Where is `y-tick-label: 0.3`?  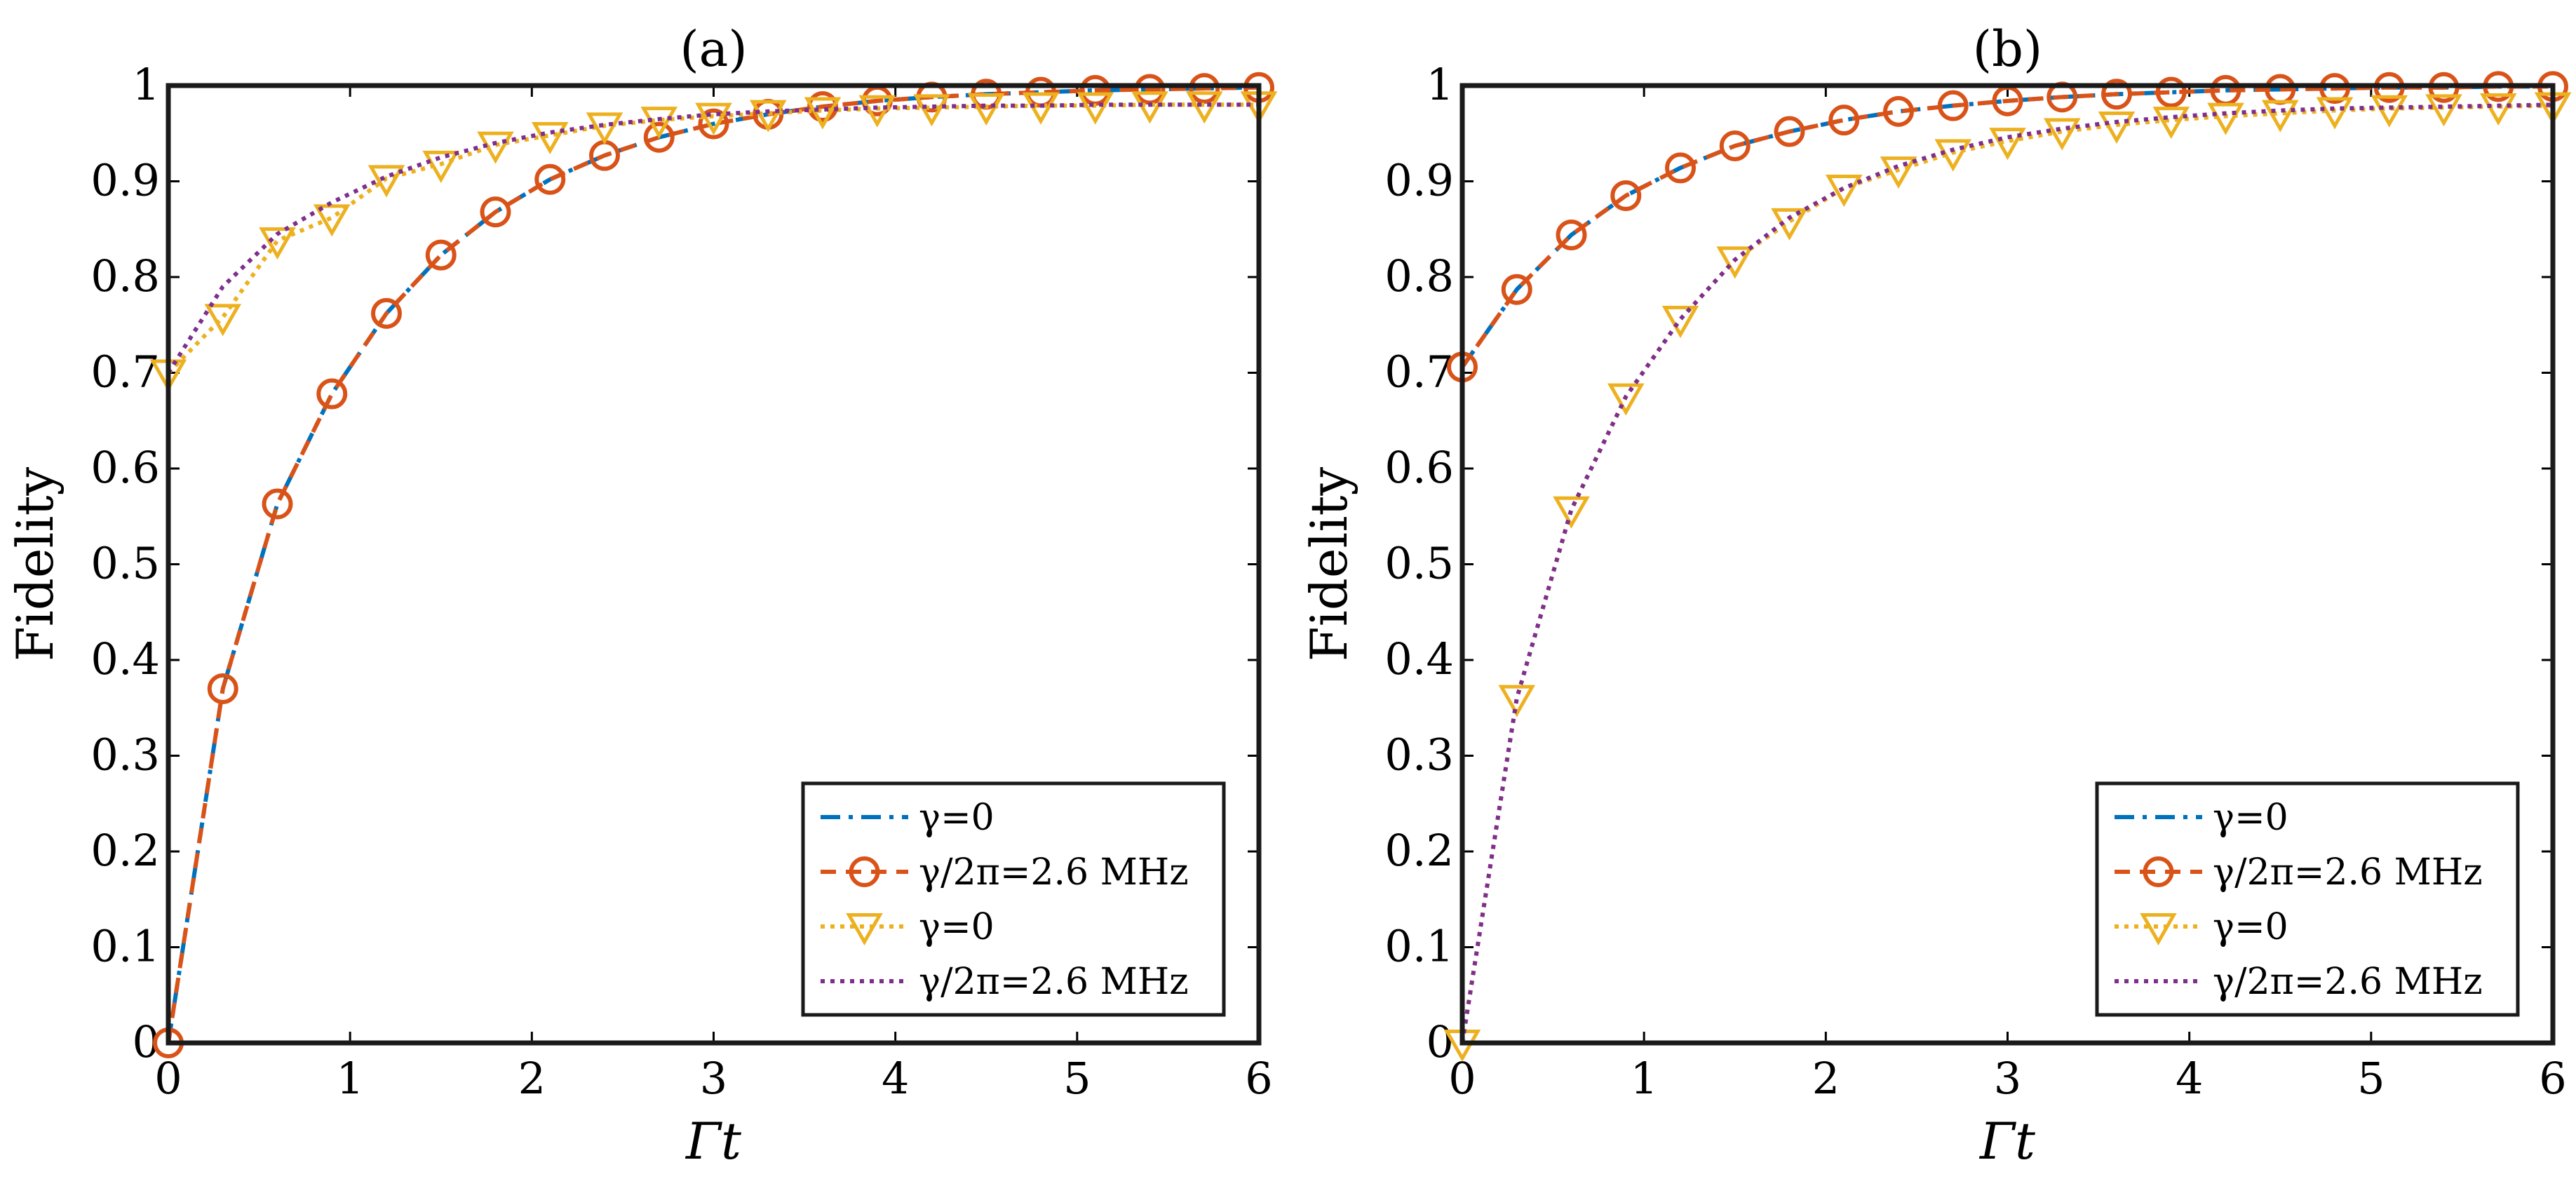 y-tick-label: 0.3 is located at coordinates (1419, 755).